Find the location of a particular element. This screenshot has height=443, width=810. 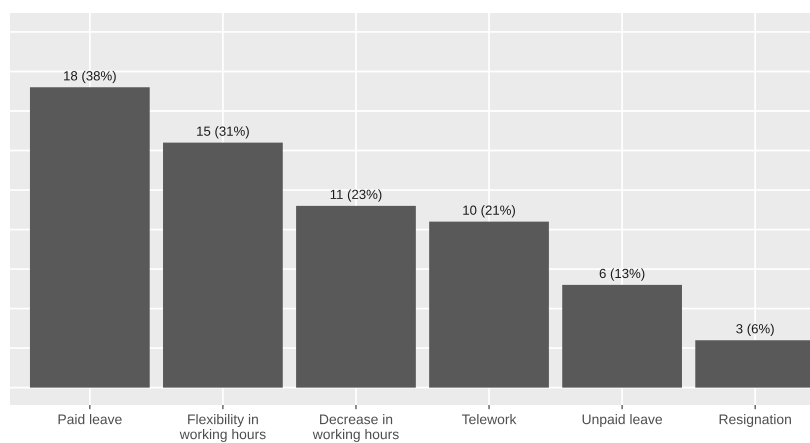

data-label: 18 (38%) is located at coordinates (90, 77).